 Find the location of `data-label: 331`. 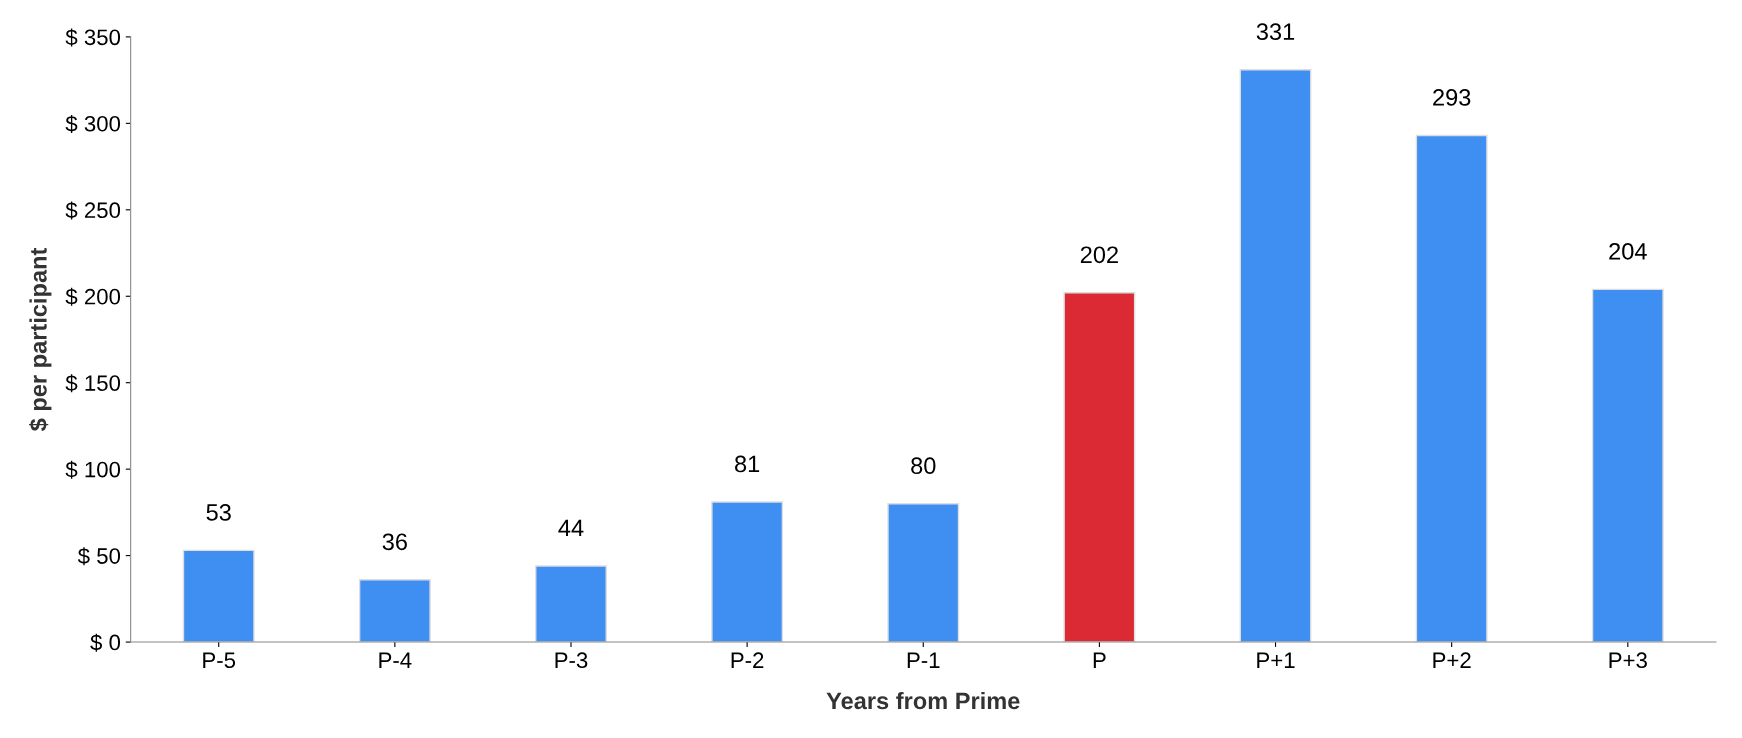

data-label: 331 is located at coordinates (1275, 32).